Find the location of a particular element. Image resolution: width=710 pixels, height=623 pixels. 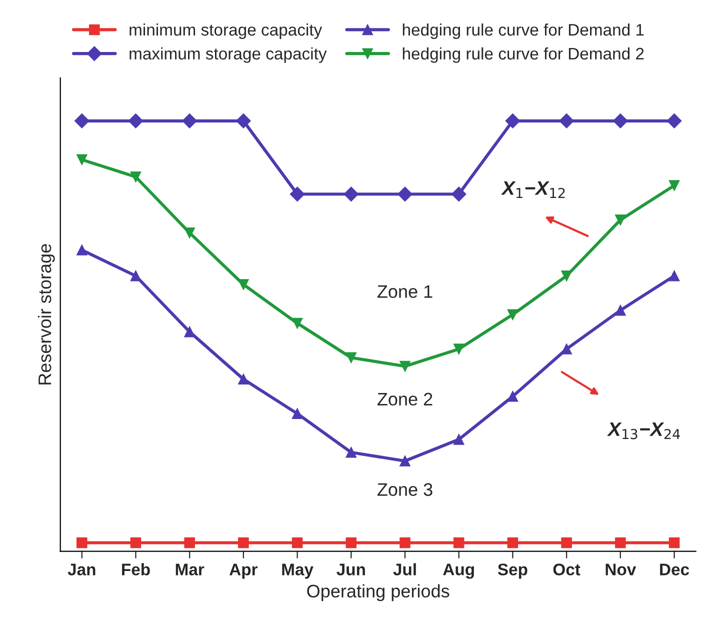

legend-label: maximum storage capacity is located at coordinates (228, 55).